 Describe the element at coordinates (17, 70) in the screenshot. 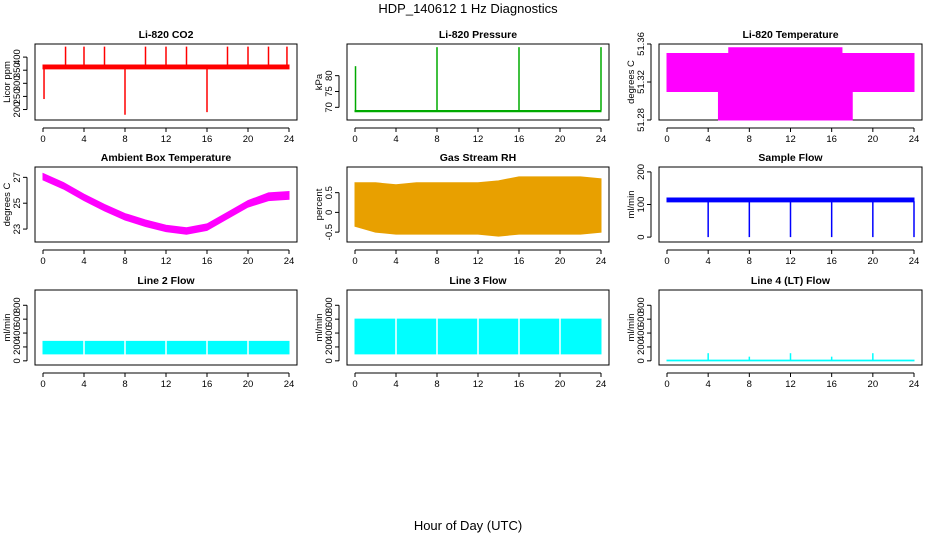

I see `y-tick-label: 350` at that location.